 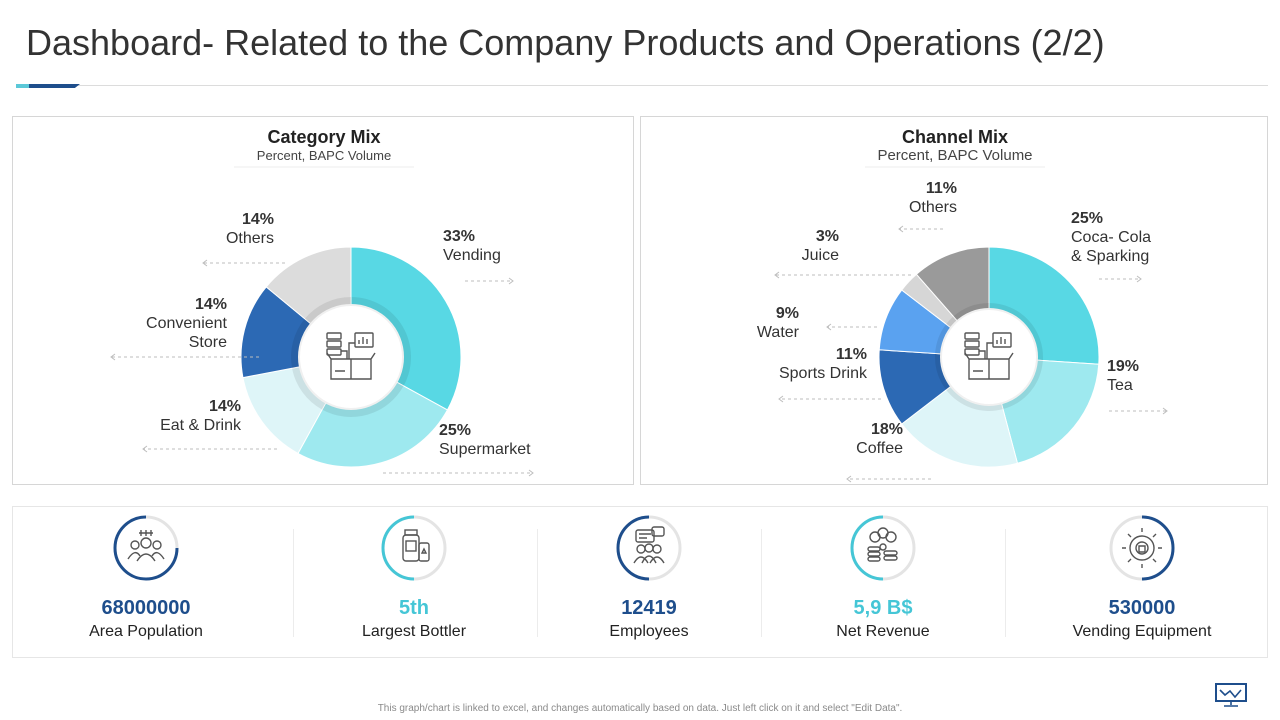 I want to click on slice-percent-label: 19%, so click(x=1123, y=366).